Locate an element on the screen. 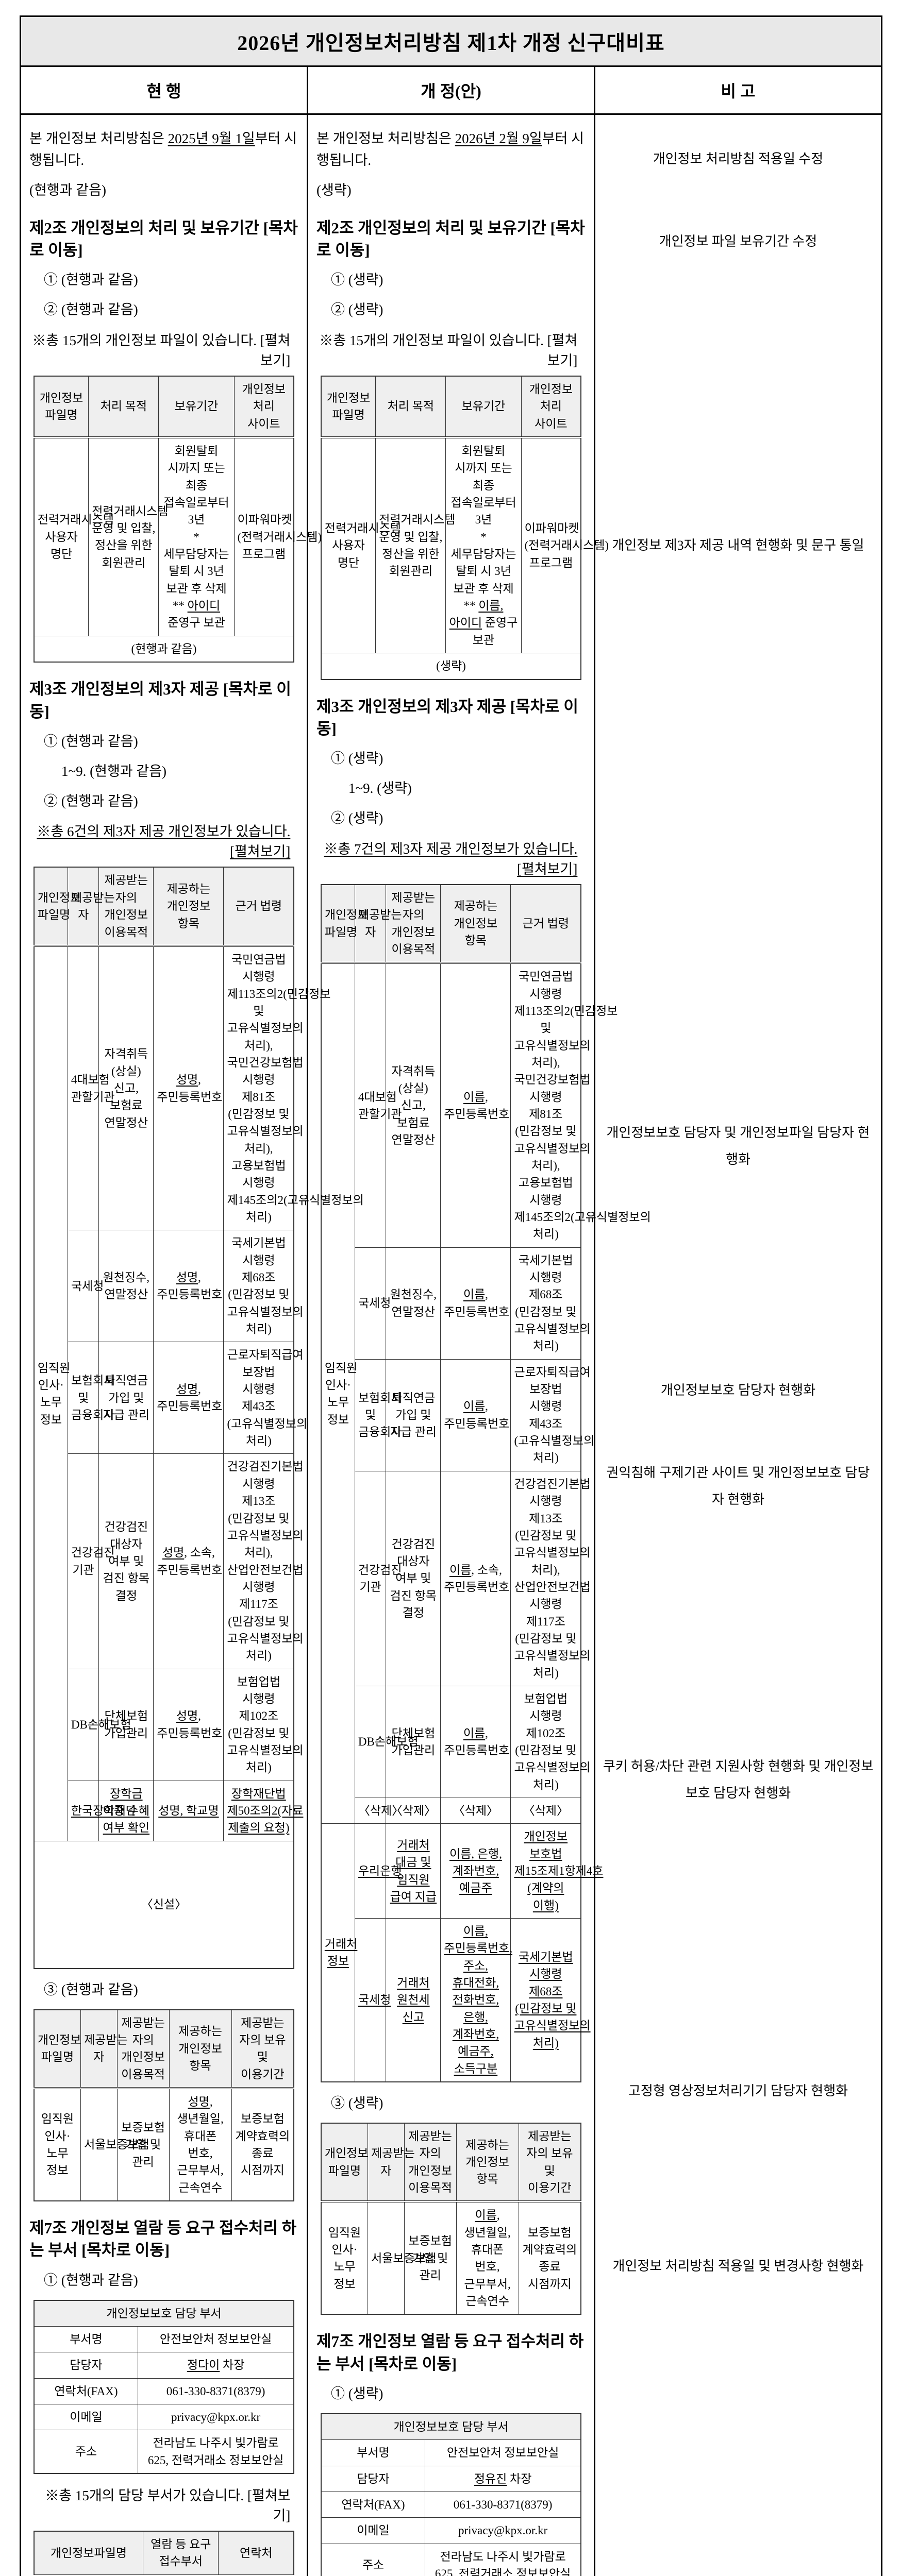  current-paragraph: 본 개인정보 처리방침은 2025년 9월 1일부터 시행됩니다. is located at coordinates (163, 150).